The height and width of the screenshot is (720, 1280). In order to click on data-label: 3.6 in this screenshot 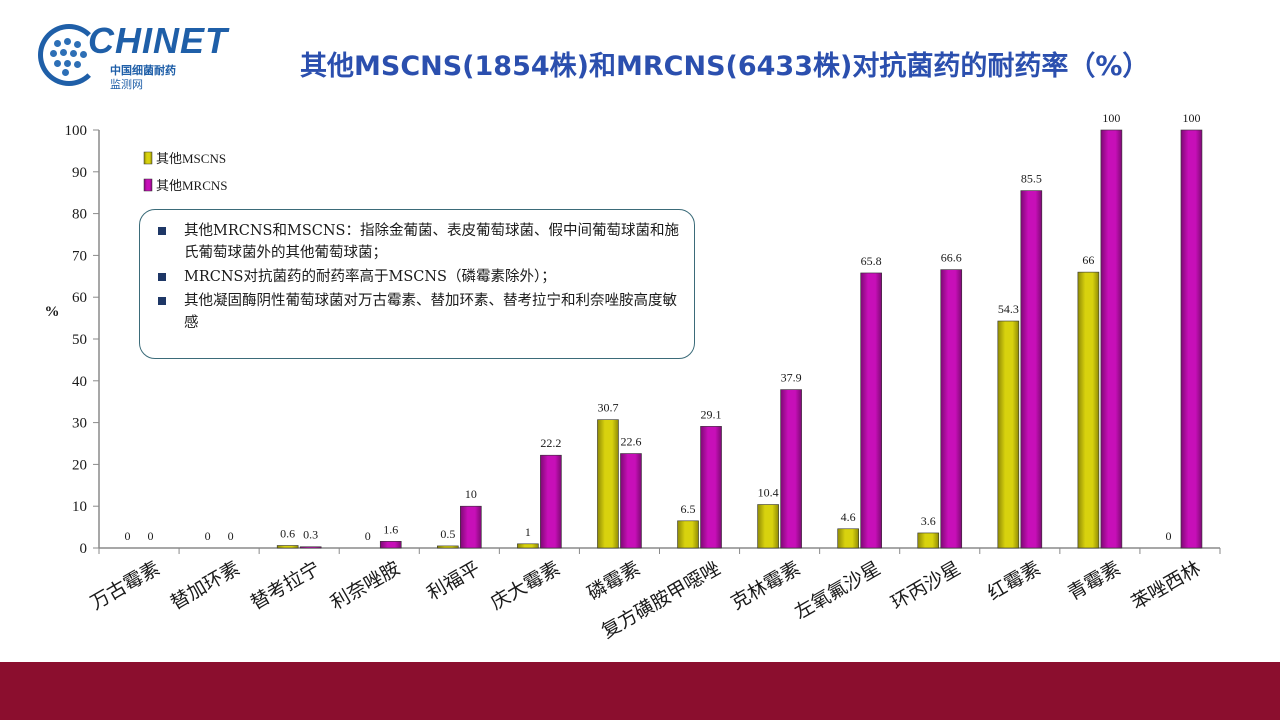, I will do `click(928, 521)`.